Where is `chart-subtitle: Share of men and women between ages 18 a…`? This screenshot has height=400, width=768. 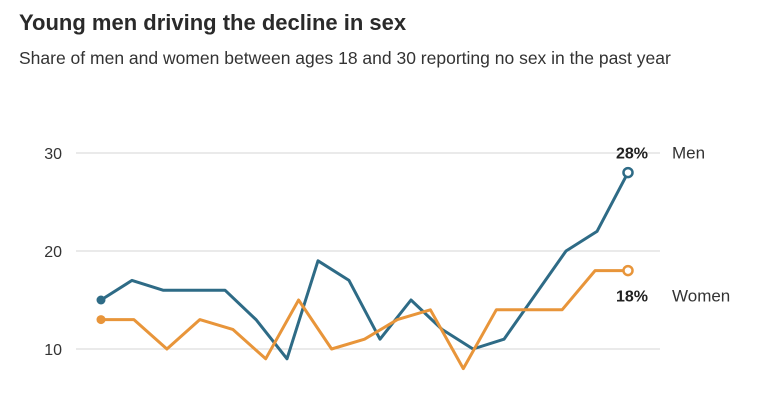
chart-subtitle: Share of men and women between ages 18 a… is located at coordinates (345, 58).